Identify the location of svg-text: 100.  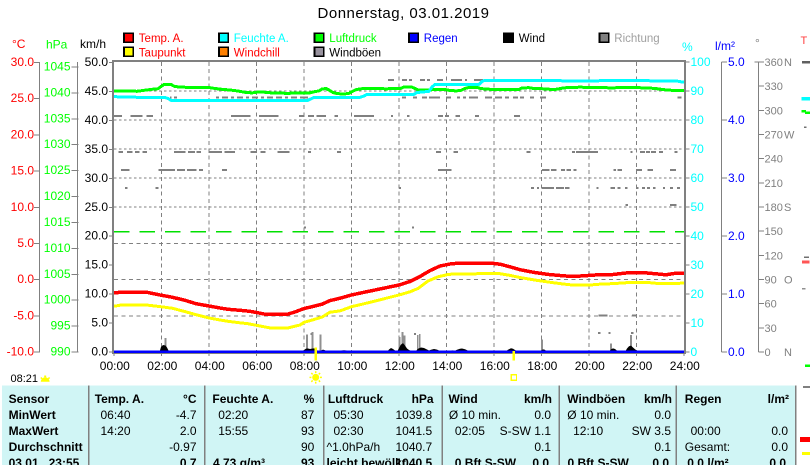
(701, 62).